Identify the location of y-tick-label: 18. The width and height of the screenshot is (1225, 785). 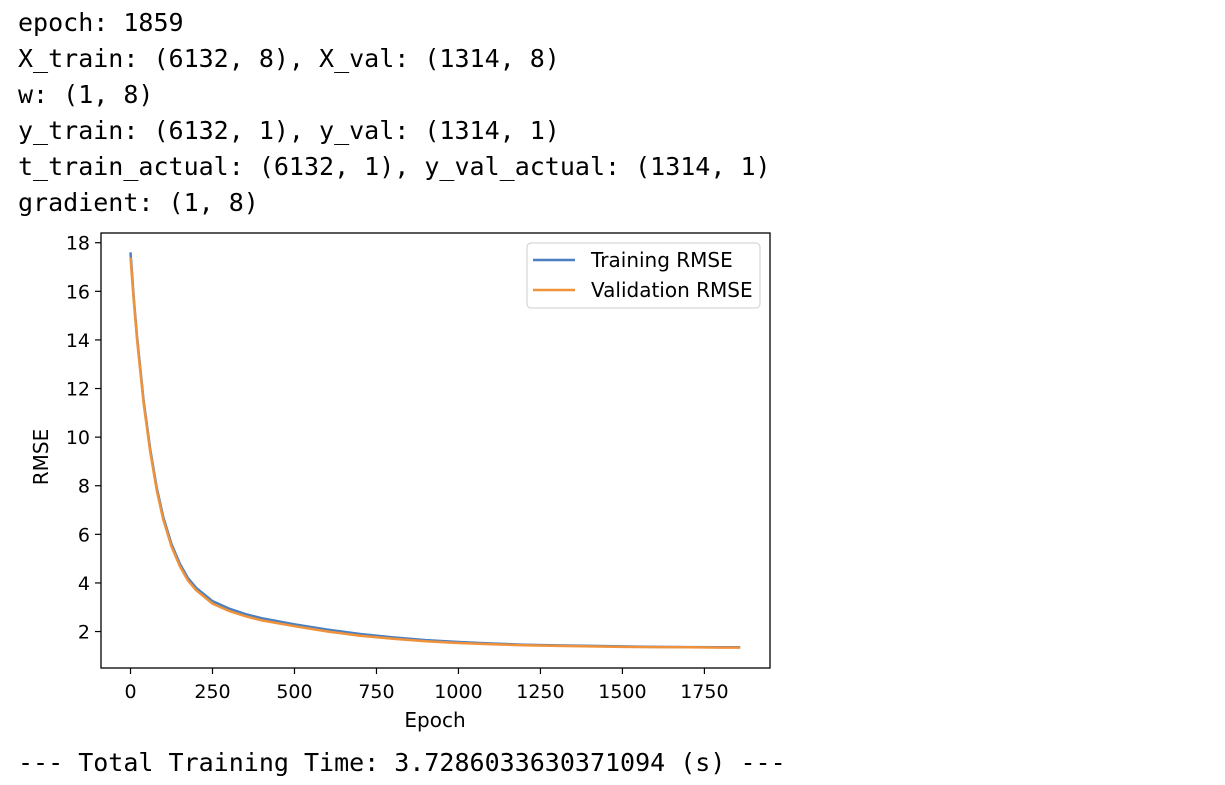
(78, 244).